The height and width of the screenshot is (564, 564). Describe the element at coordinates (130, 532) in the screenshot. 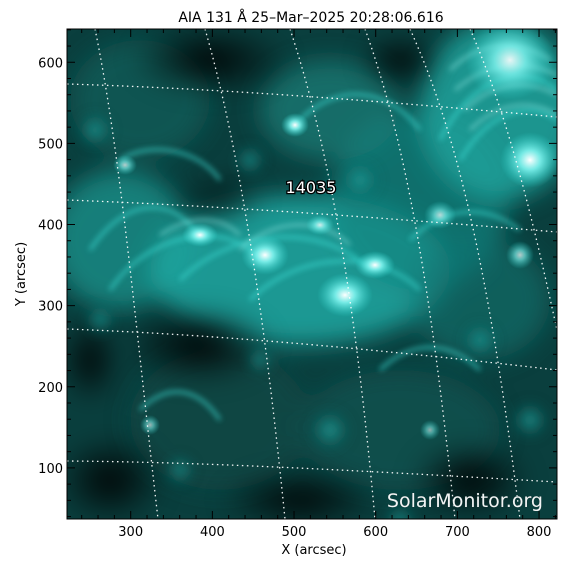

I see `x-tick-label: 300` at that location.